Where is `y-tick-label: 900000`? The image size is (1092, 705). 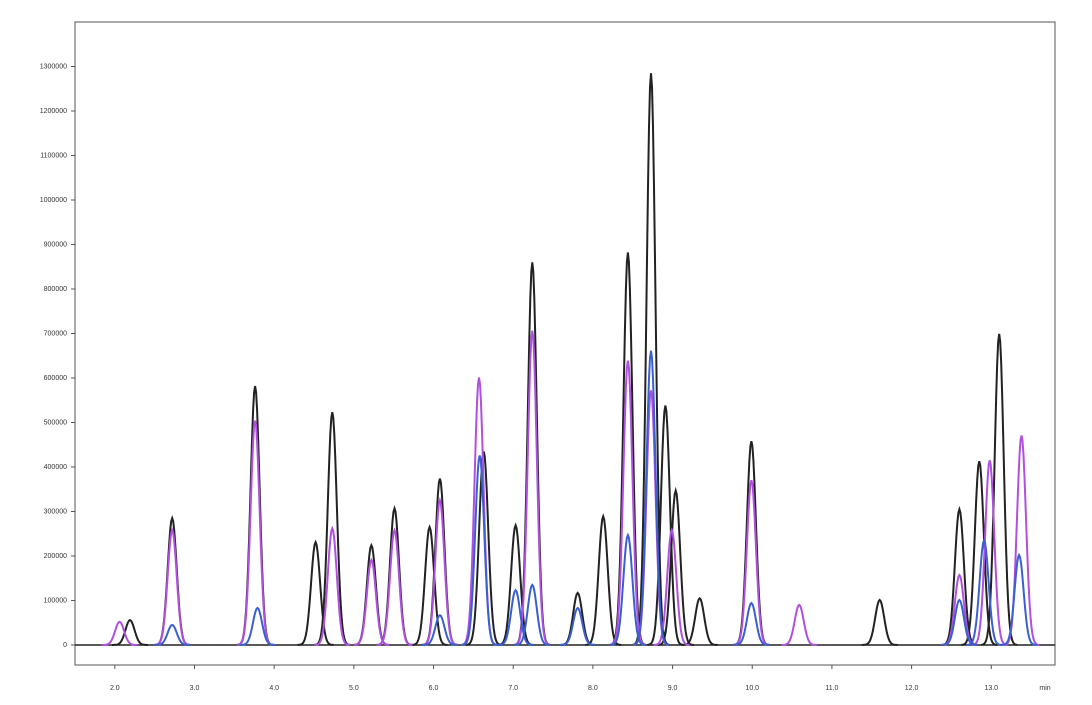 y-tick-label: 900000 is located at coordinates (55, 244).